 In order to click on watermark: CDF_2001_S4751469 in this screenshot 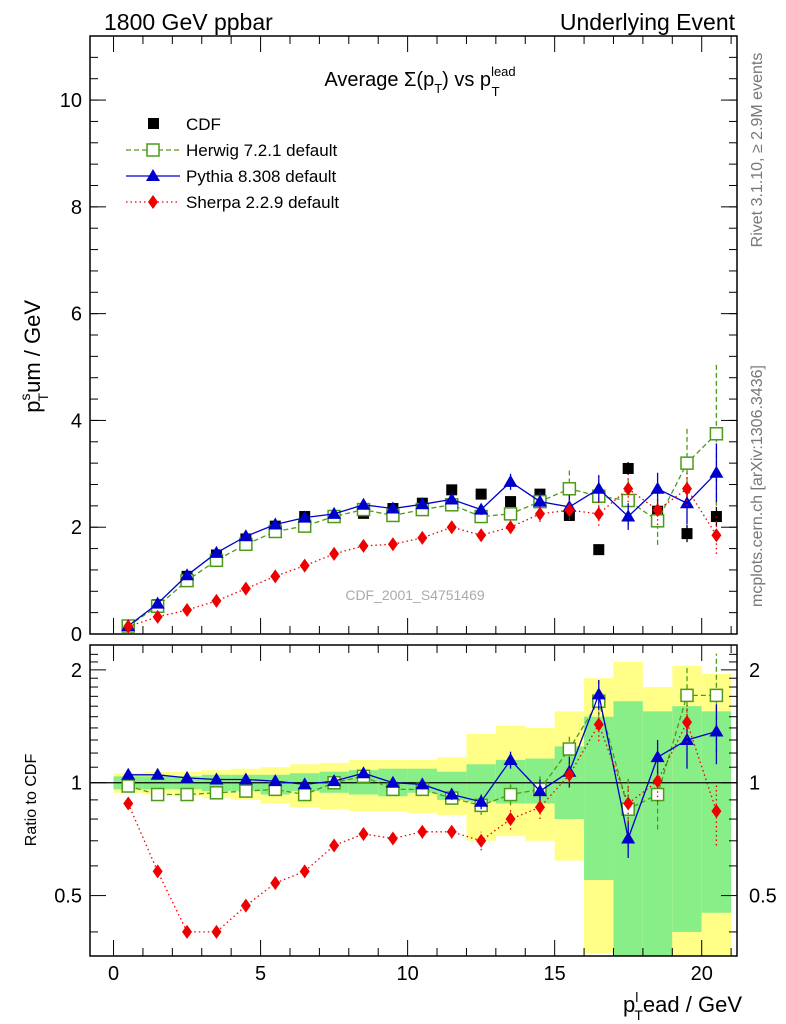, I will do `click(415, 595)`.